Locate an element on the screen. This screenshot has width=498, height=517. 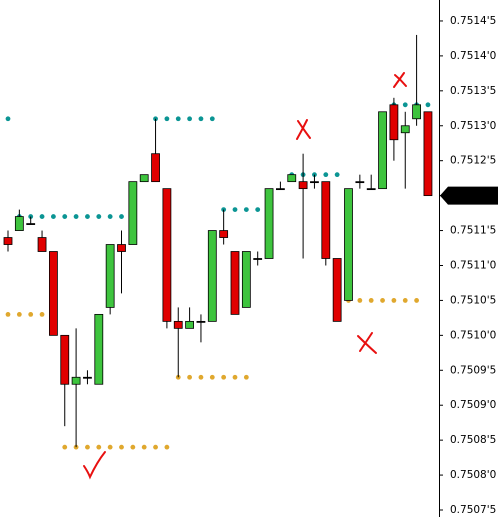
y-tick-label: 0.7509'0 is located at coordinates (473, 405).